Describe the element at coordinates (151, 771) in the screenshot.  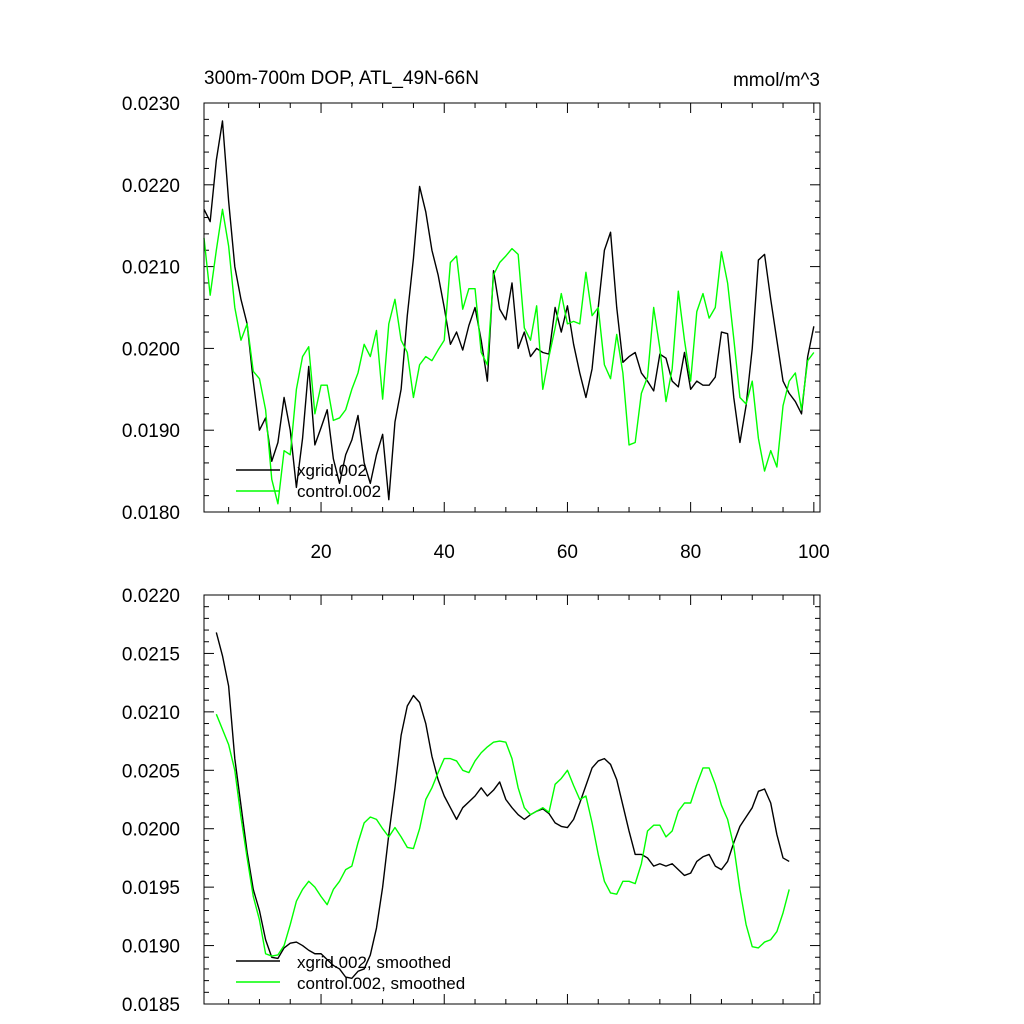
I see `bottom-ytick-label: 0.0205` at that location.